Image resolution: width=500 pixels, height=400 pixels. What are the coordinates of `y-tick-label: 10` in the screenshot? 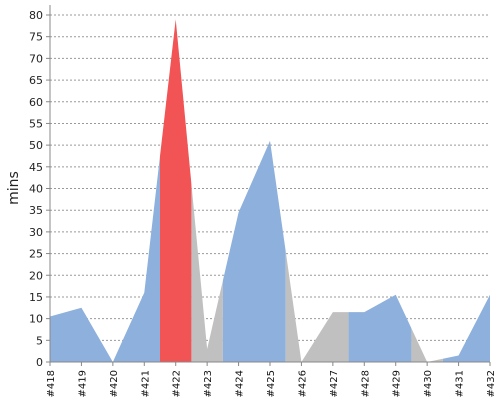 It's located at (36, 319).